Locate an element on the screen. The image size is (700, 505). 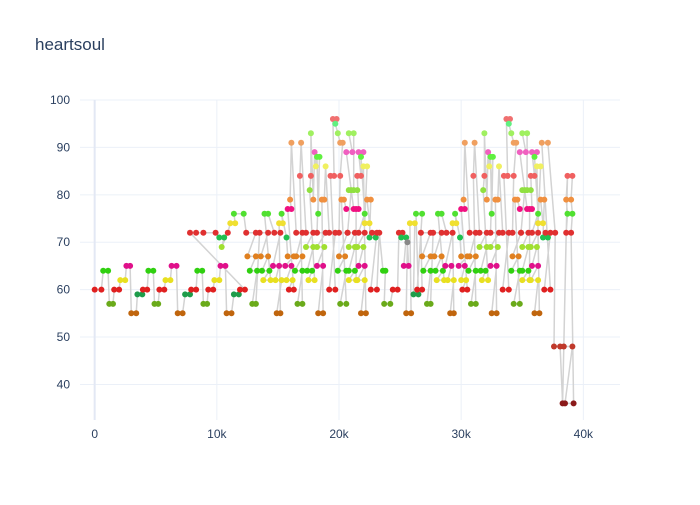
y-tick-label: 80 is located at coordinates (64, 195).